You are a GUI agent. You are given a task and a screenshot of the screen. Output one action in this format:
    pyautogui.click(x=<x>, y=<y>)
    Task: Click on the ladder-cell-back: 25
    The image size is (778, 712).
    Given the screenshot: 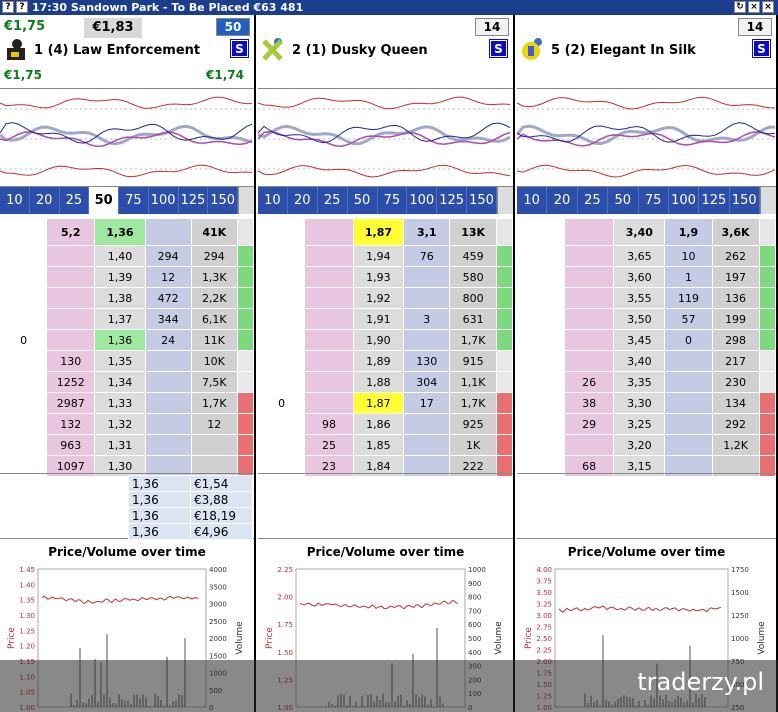 What is the action you would take?
    pyautogui.click(x=329, y=445)
    